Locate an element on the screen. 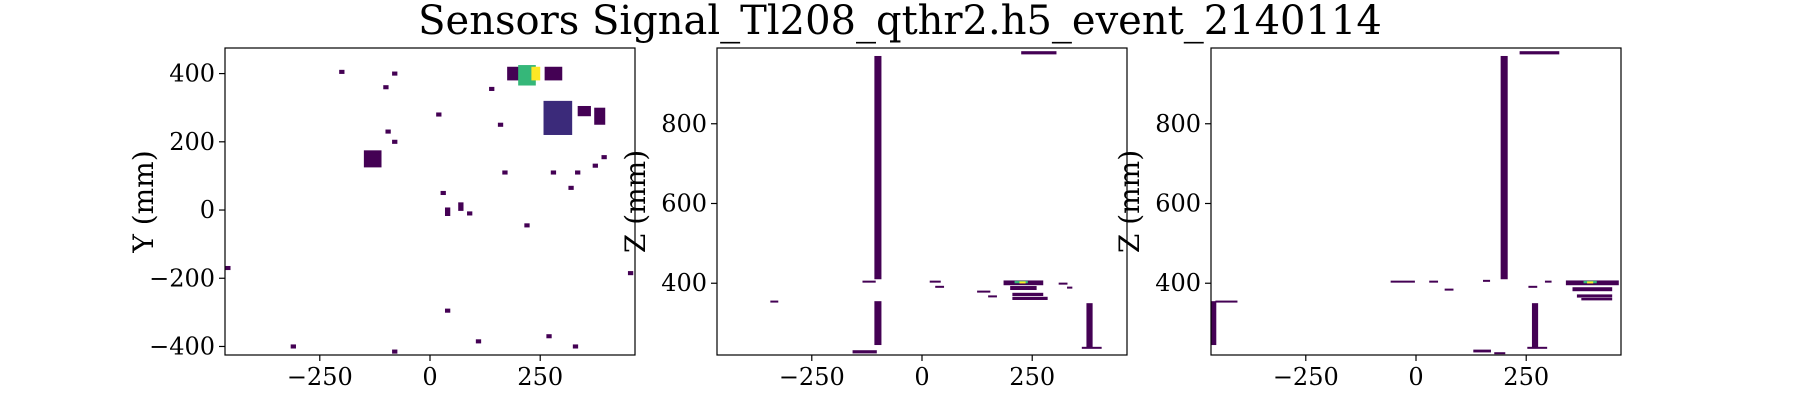  y-tick-label: −400 is located at coordinates (182, 346).